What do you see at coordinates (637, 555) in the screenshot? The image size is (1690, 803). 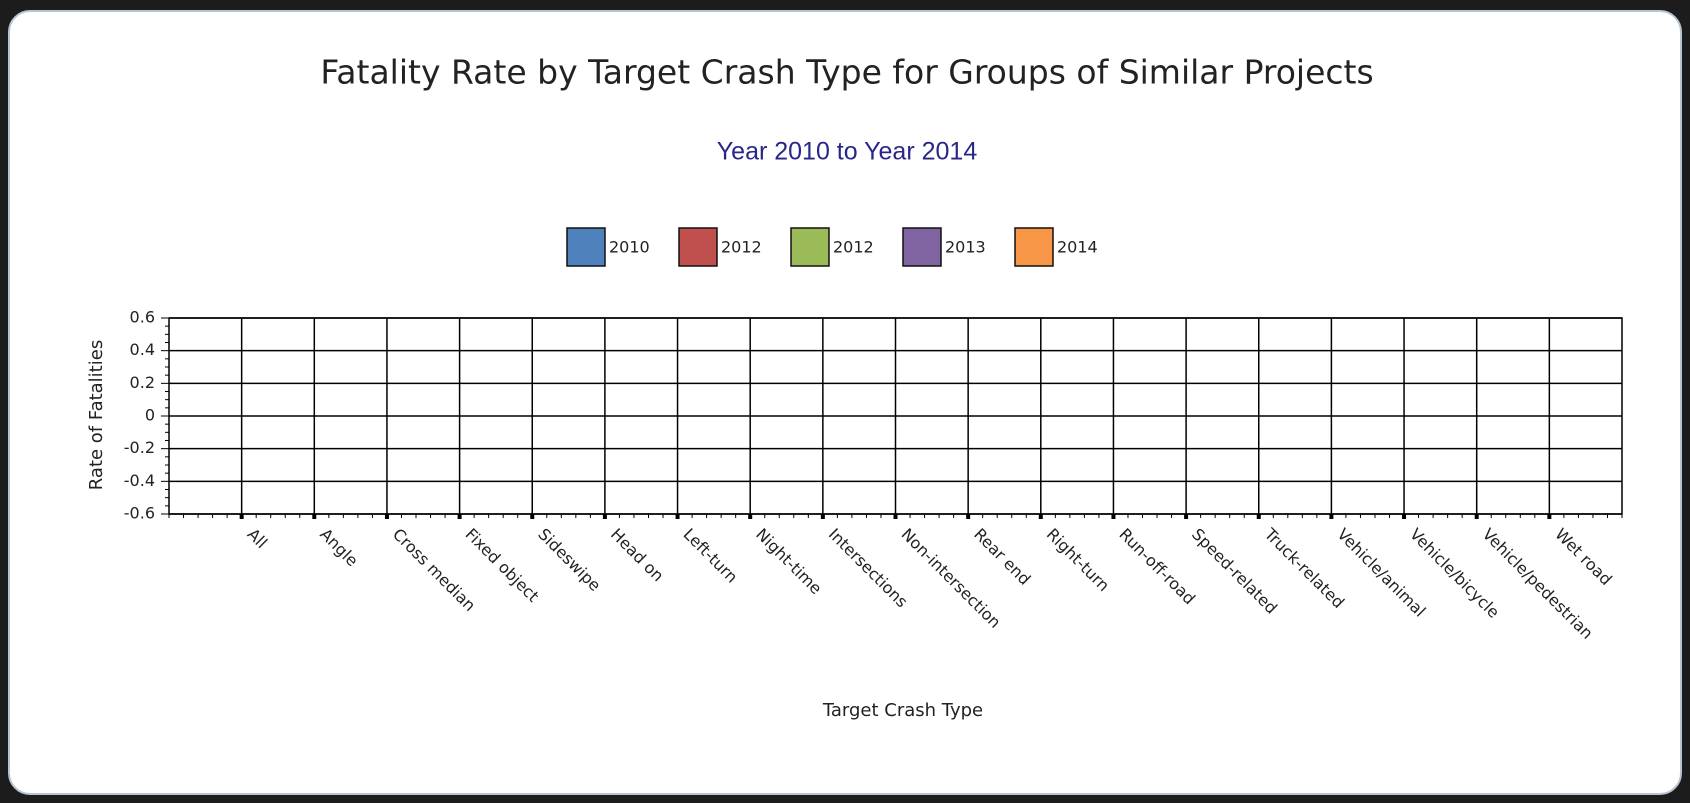 I see `x-tick-label: Head on` at bounding box center [637, 555].